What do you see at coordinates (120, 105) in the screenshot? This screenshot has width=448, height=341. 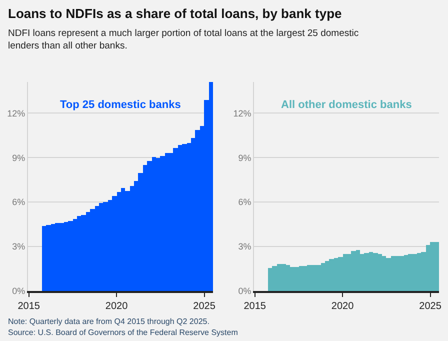 I see `text: Top 25 domestic banks` at bounding box center [120, 105].